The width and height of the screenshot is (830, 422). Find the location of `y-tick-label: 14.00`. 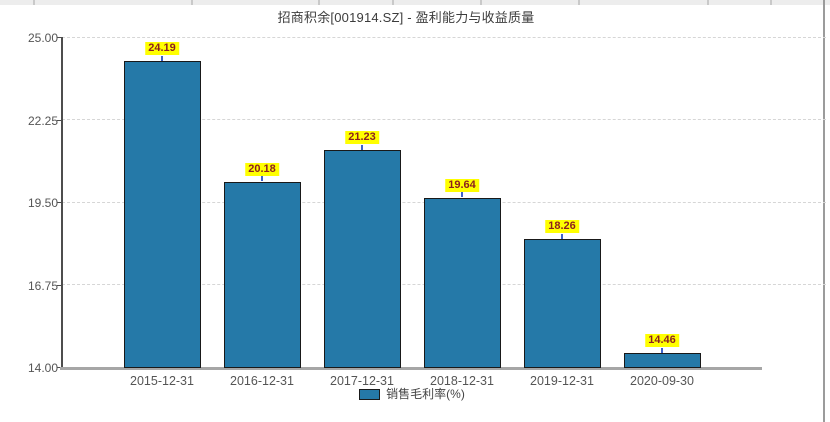

y-tick-label: 14.00 is located at coordinates (42, 368).